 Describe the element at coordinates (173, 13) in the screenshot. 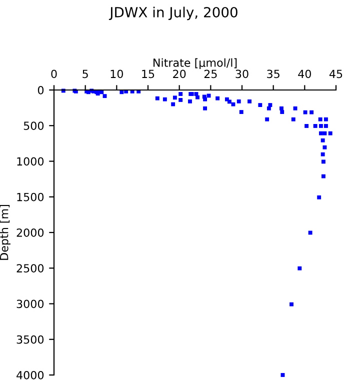

I see `chart-title: JDWX in July, 2000` at that location.